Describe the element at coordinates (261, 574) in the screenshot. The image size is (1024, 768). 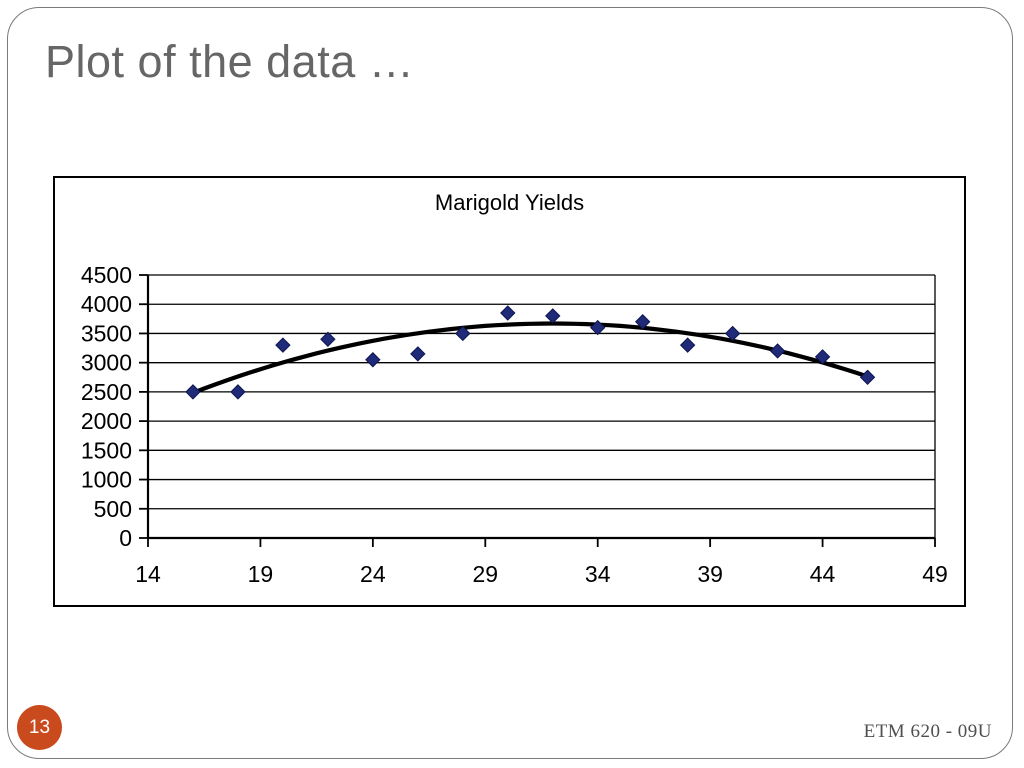
I see `x-tick-label: 19` at that location.